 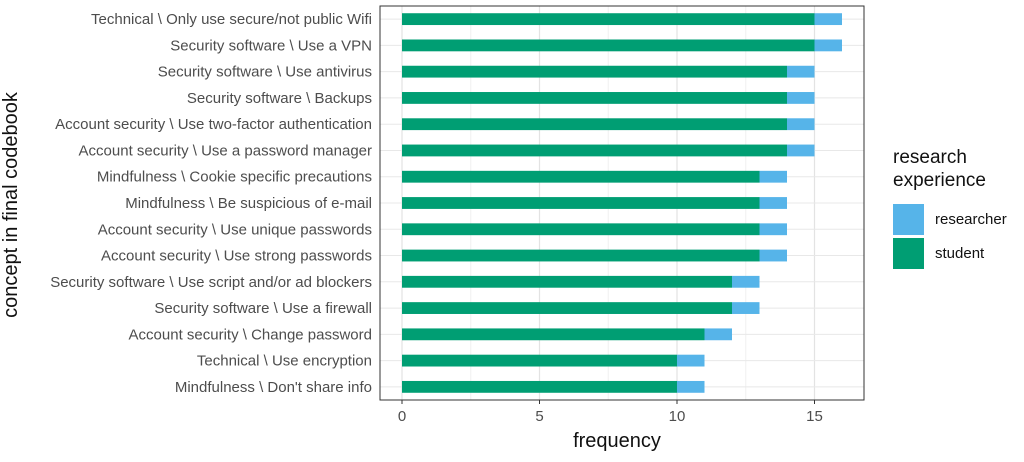 I want to click on legend: research experience researcher student, so click(x=958, y=208).